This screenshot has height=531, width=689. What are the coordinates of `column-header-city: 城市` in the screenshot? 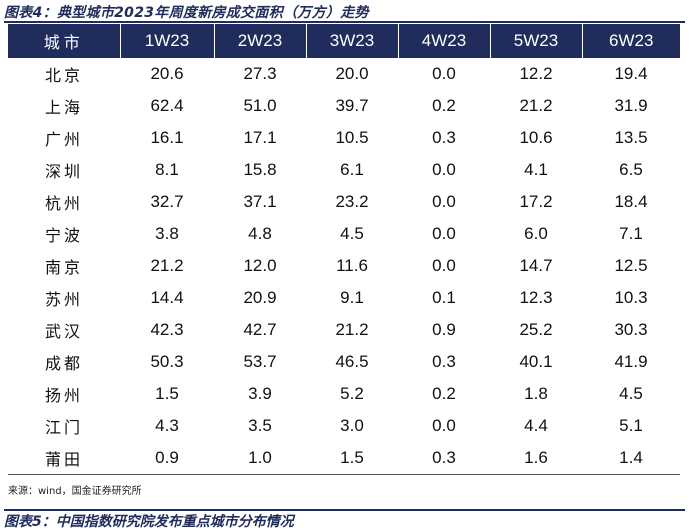 It's located at (64, 41).